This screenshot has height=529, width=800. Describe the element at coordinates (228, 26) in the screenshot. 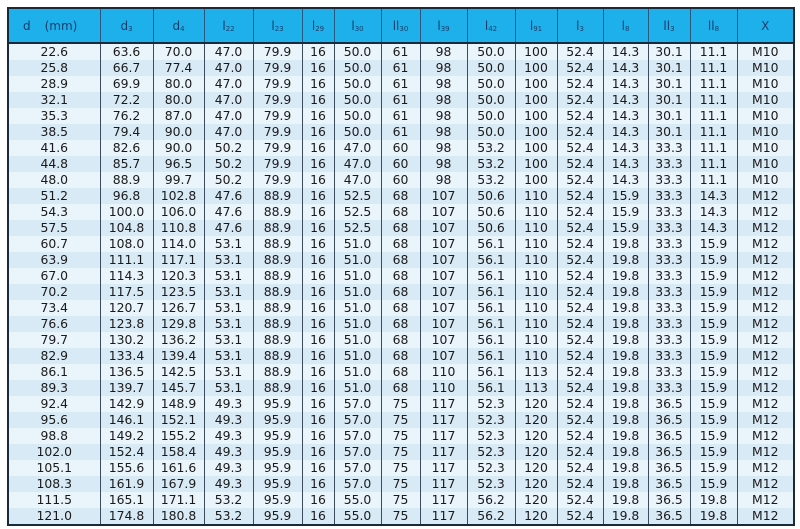

I see `column-header: l22` at that location.